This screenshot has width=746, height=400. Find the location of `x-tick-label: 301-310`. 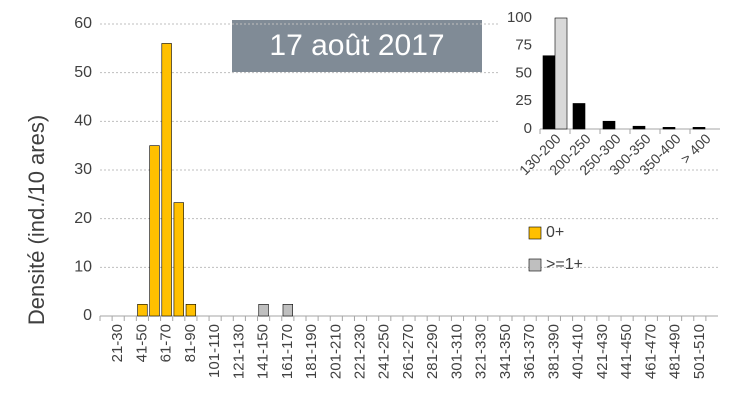

x-tick-label: 301-310 is located at coordinates (456, 351).